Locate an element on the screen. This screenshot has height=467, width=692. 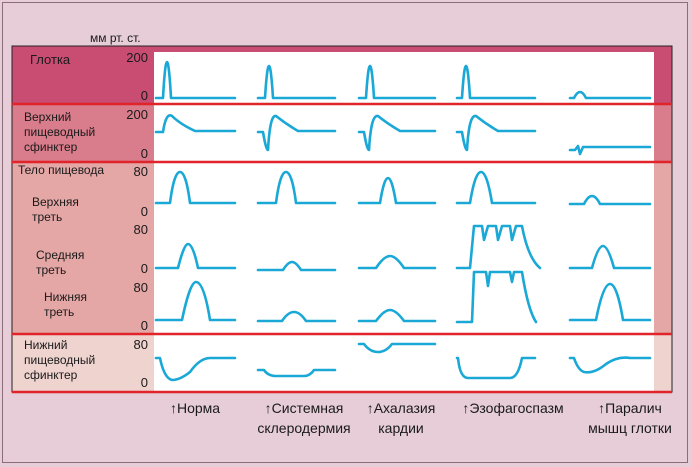
caption-scleroderma-line2: склеродермия is located at coordinates (304, 428).